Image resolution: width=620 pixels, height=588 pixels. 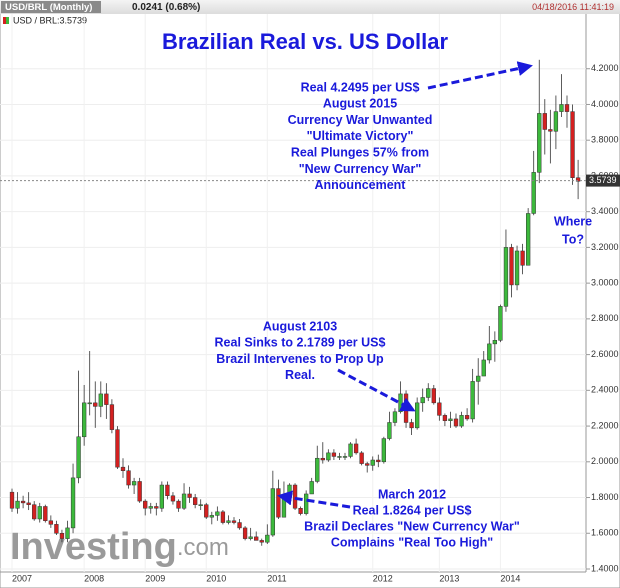 I want to click on y-tick-label: 4.0000, so click(x=605, y=104).